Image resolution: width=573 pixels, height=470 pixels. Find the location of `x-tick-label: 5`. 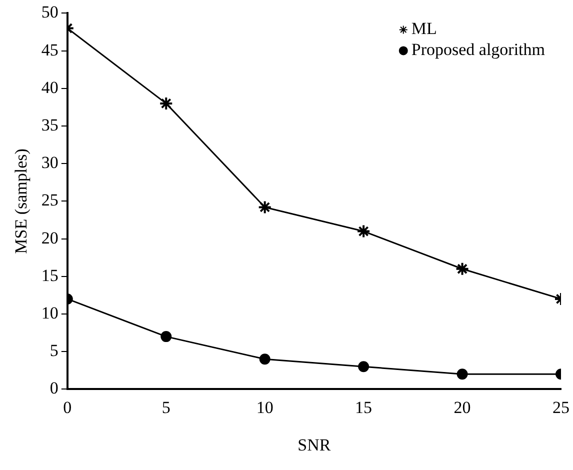

x-tick-label: 5 is located at coordinates (166, 407).